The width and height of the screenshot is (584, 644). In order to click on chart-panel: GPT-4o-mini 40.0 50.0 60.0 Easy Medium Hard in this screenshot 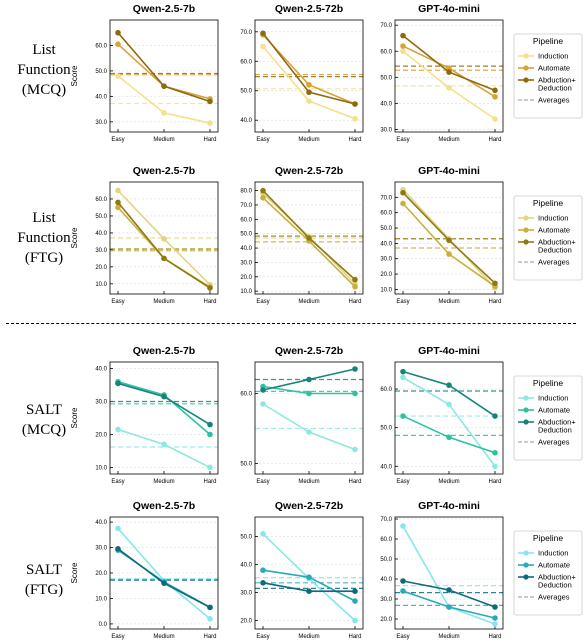, I will do `click(442, 415)`.